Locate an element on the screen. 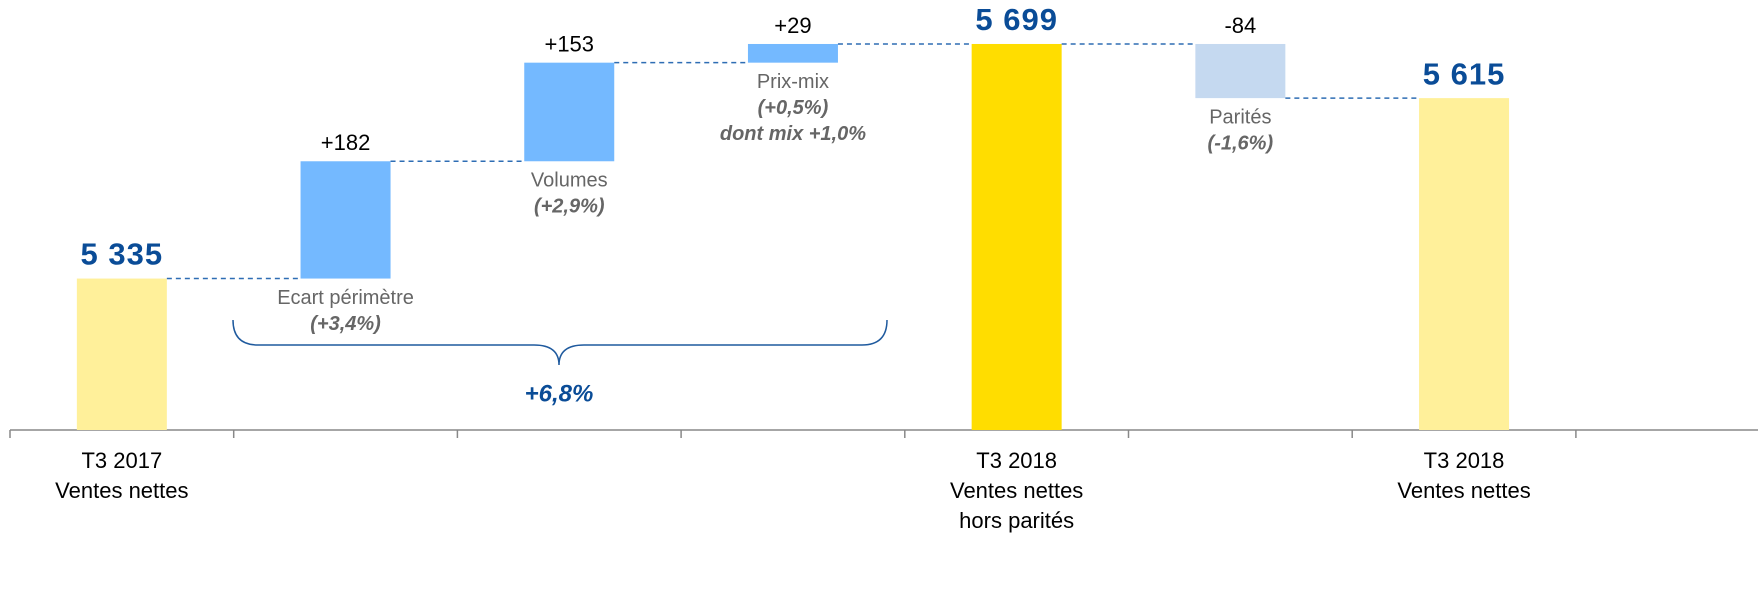 This screenshot has height=598, width=1758. step-label: Prix-mix is located at coordinates (793, 82).